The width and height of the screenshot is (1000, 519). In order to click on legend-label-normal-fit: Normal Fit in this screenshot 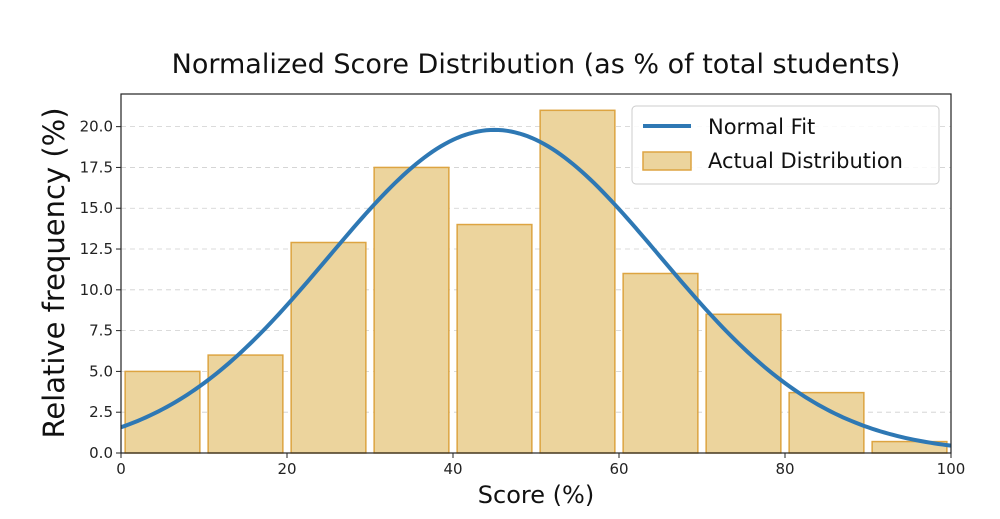, I will do `click(761, 127)`.